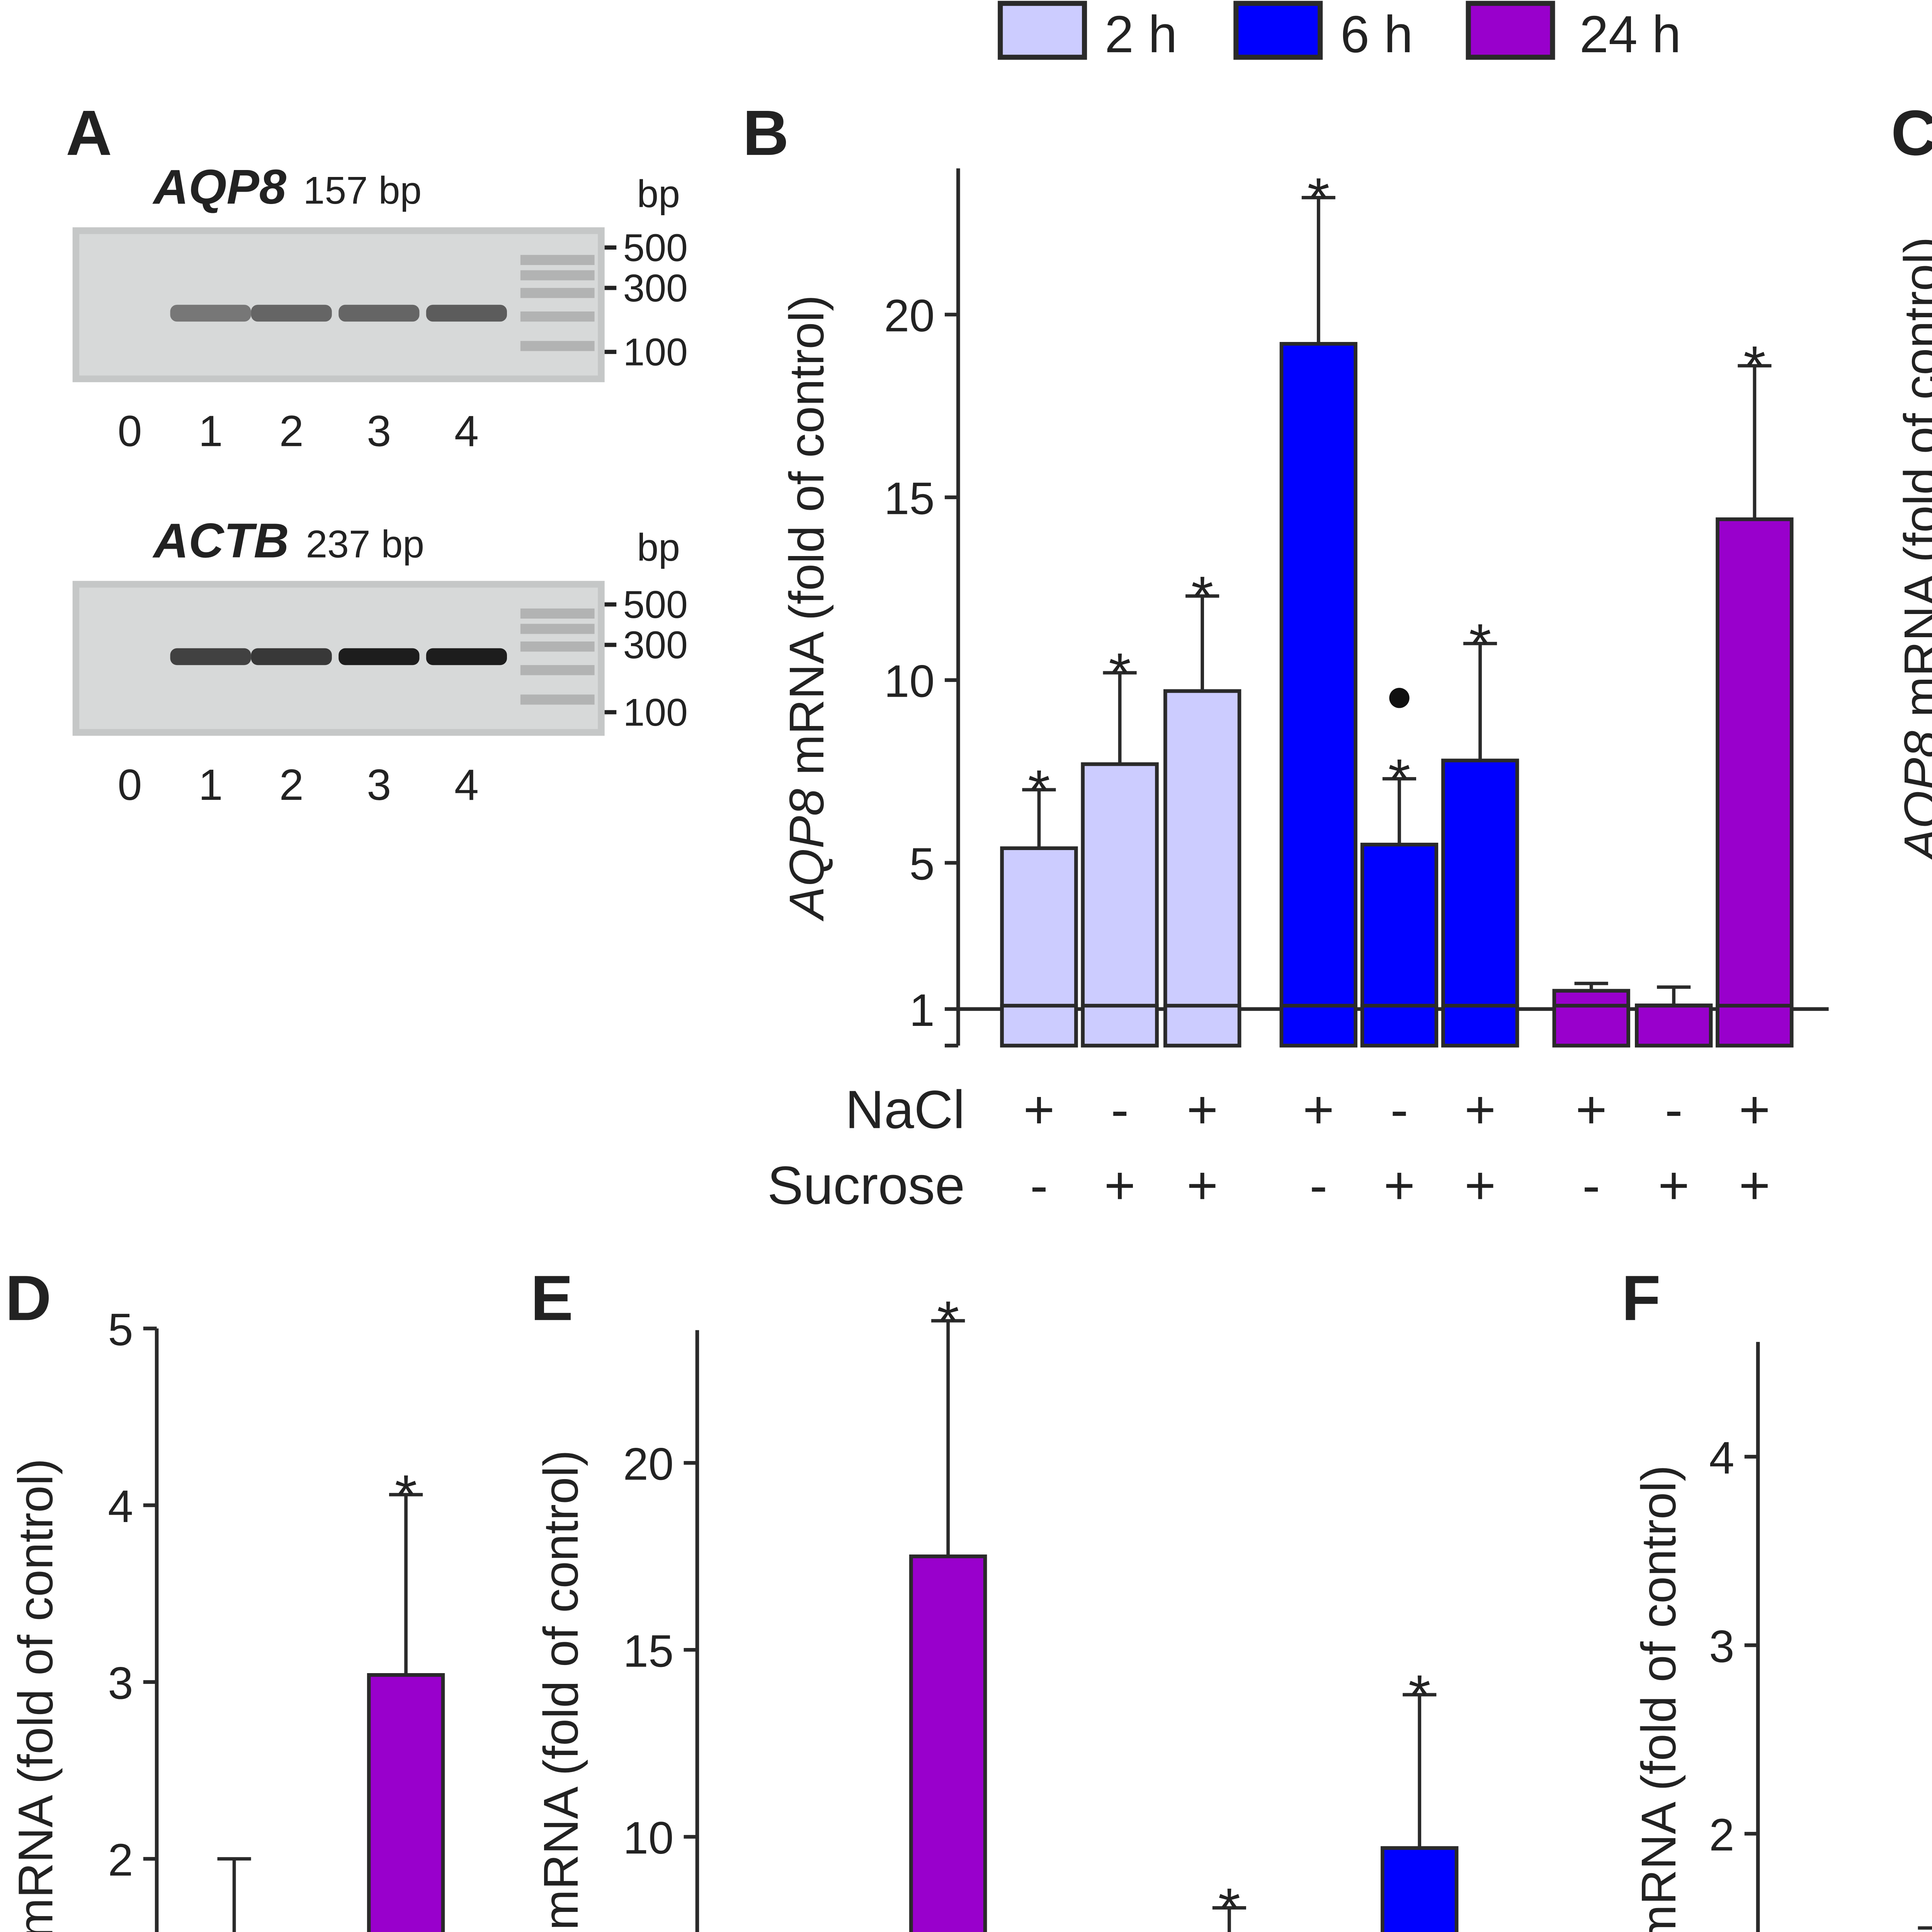  Describe the element at coordinates (656, 645) in the screenshot. I see `marker-label-300: 300` at that location.